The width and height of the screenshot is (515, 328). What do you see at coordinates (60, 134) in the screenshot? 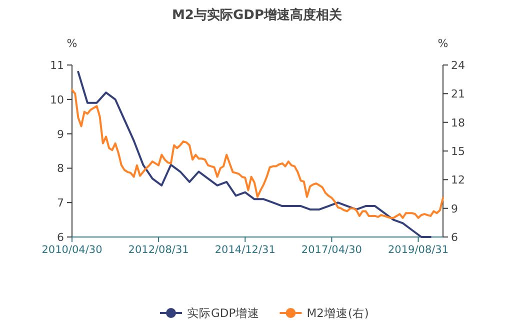
I see `y-tick-label: 9` at bounding box center [60, 134].